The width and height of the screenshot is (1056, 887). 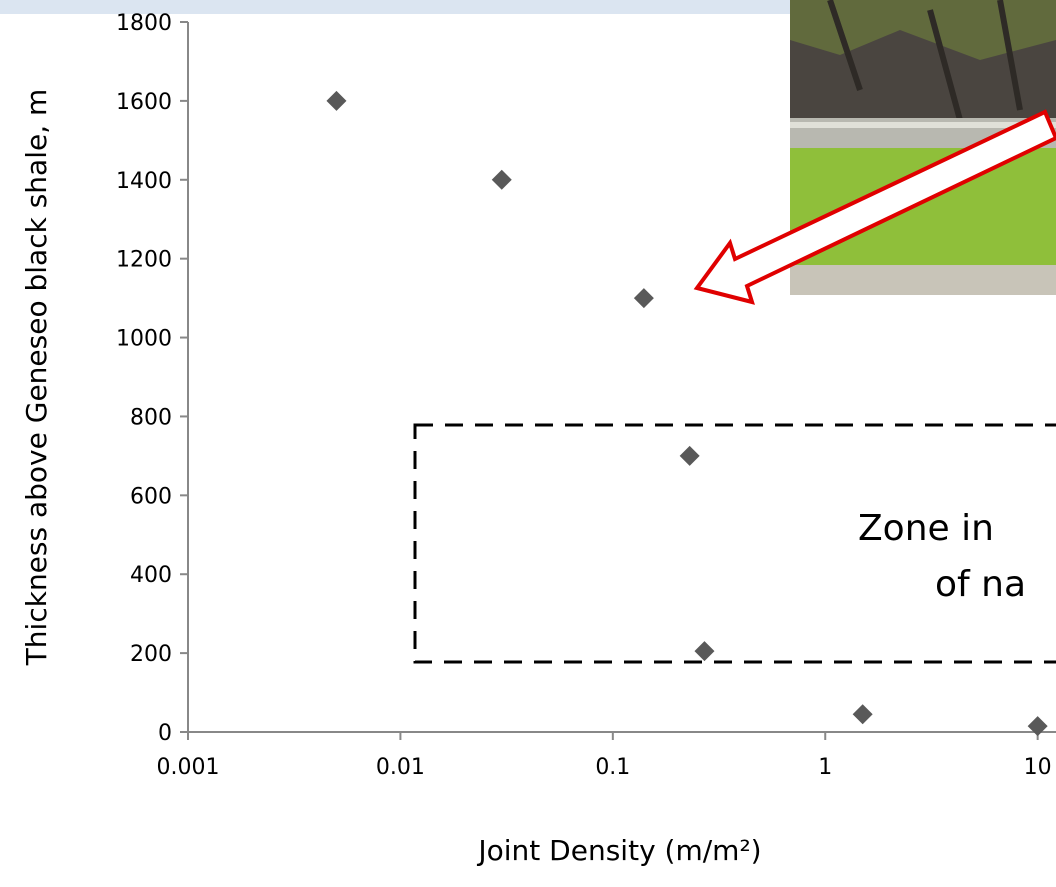 I want to click on y-tick-label: 1000, so click(x=144, y=339).